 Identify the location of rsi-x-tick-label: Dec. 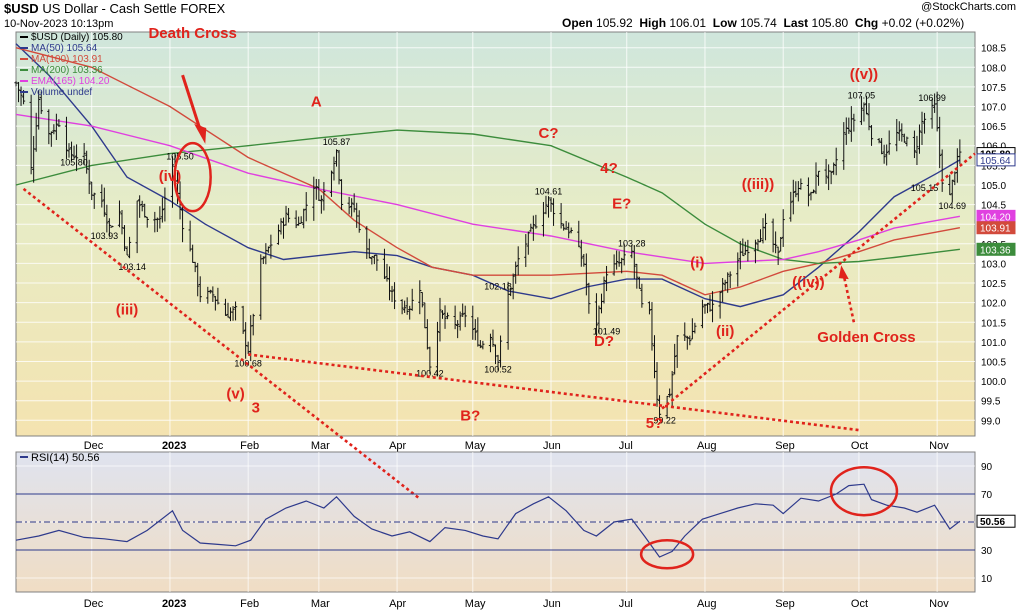
(94, 604).